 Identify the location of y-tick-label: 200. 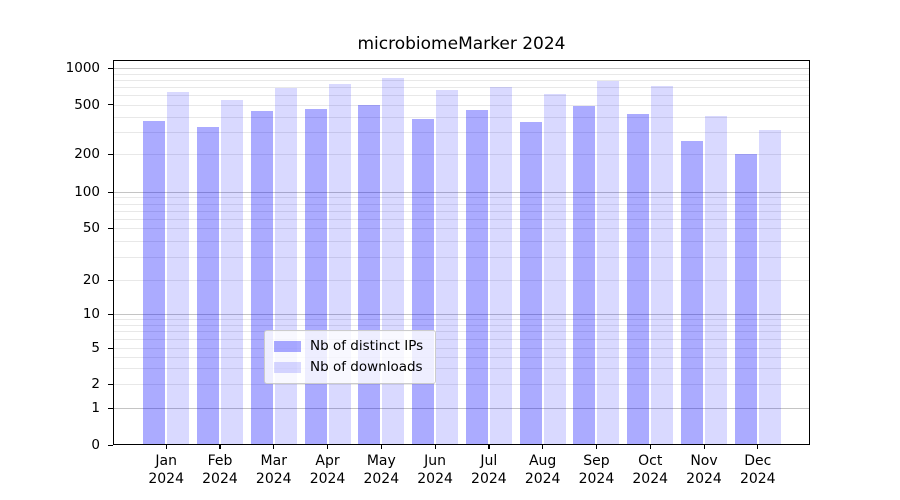
(87, 154).